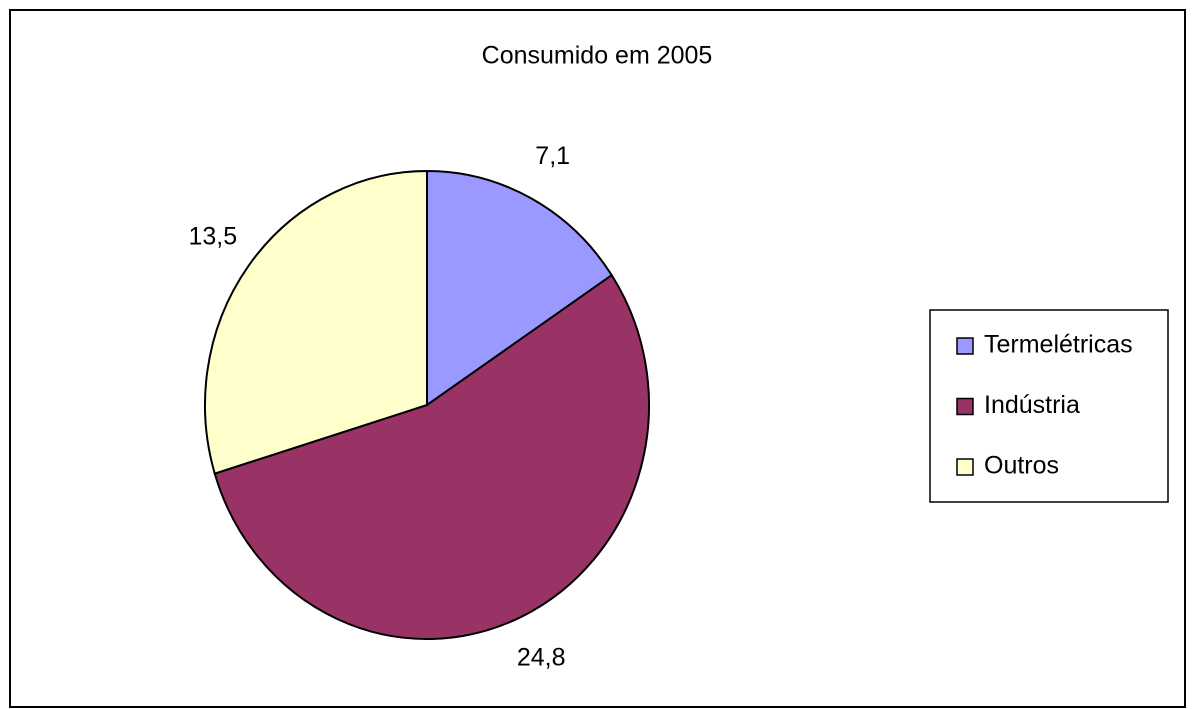  Describe the element at coordinates (1032, 405) in the screenshot. I see `legend-label: Indústria` at that location.